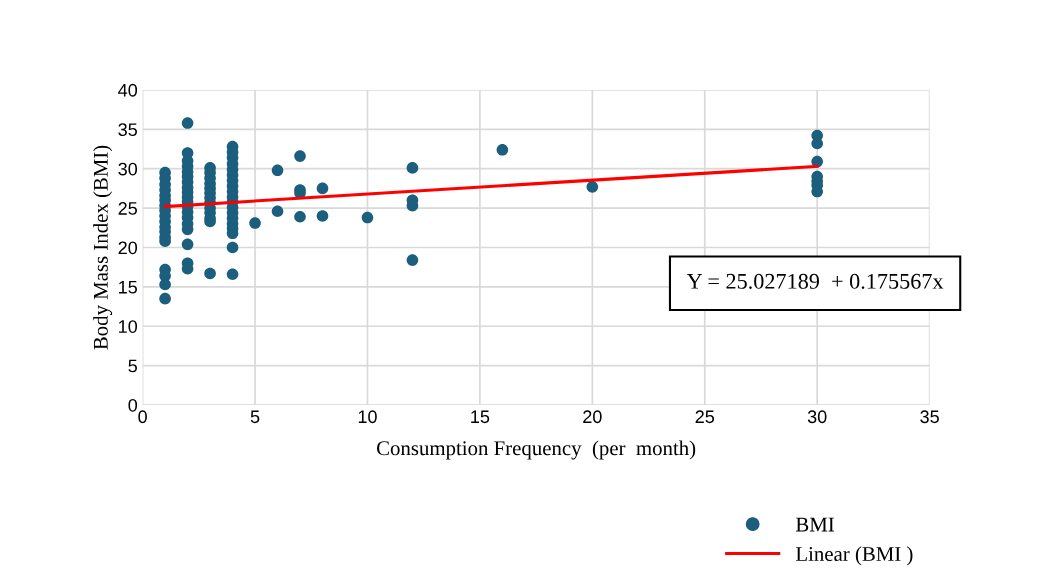 The image size is (1041, 584). Describe the element at coordinates (132, 366) in the screenshot. I see `y-tick-label: 5` at that location.